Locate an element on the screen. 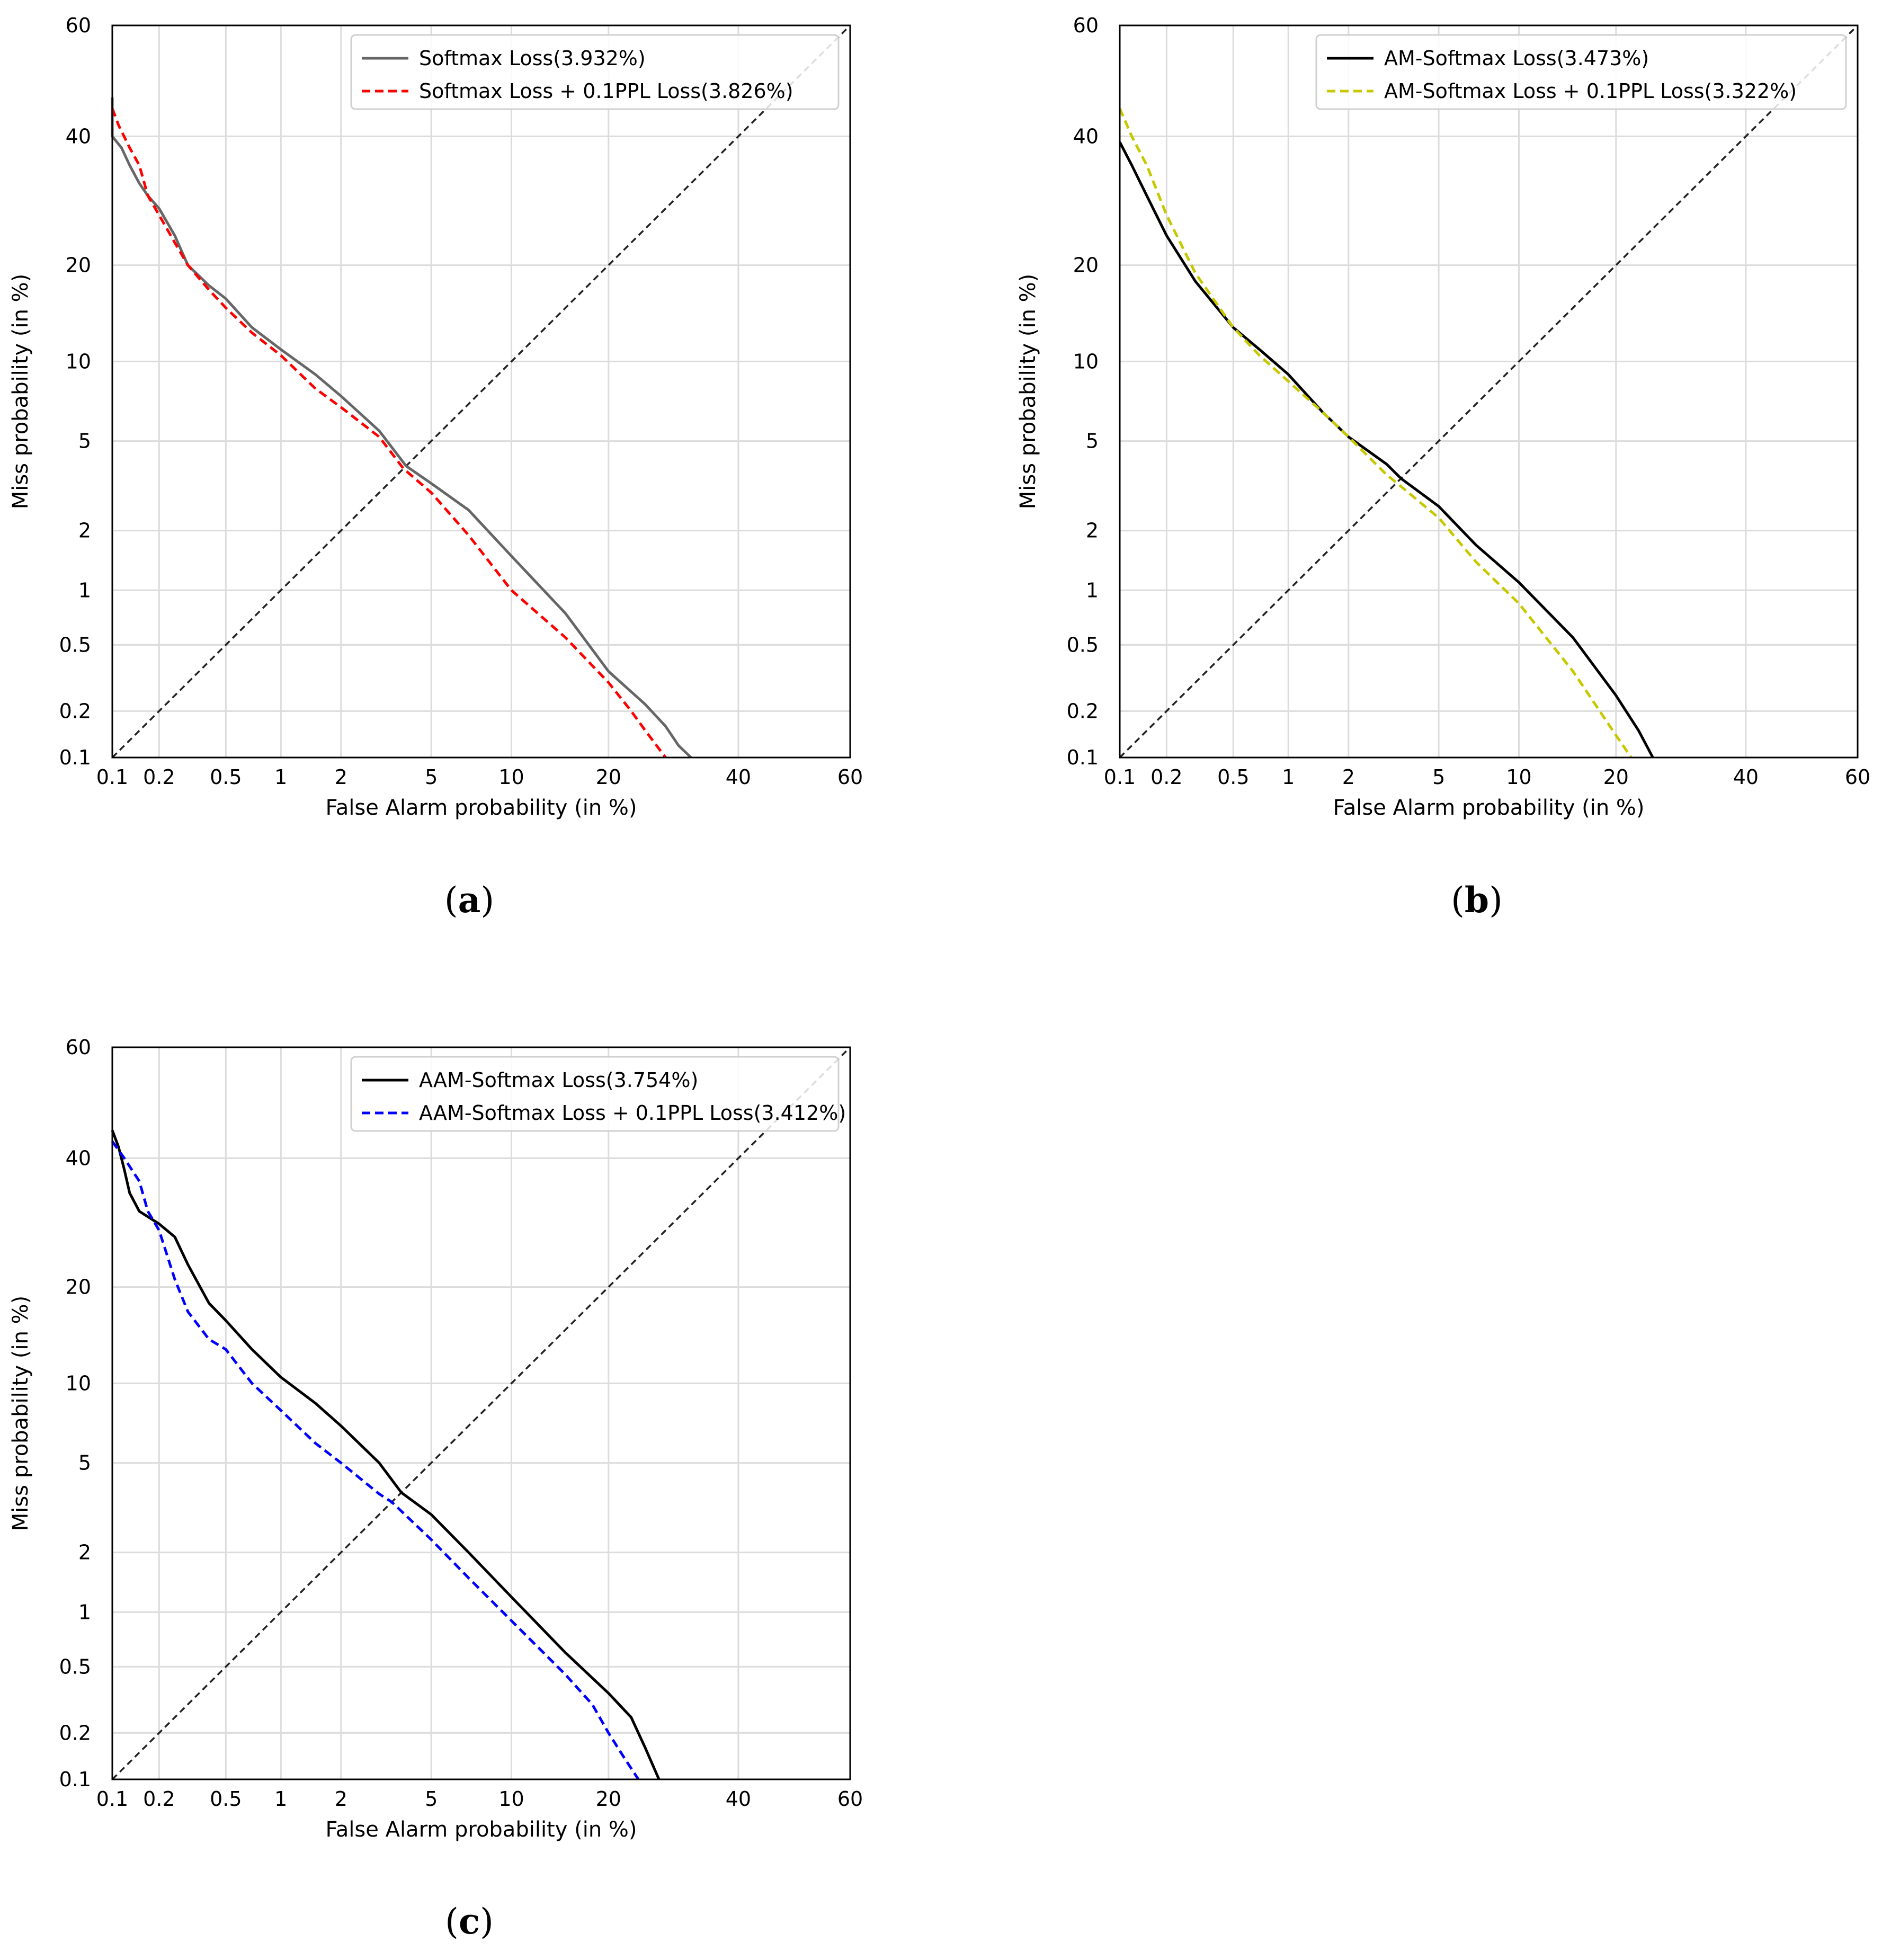 Image resolution: width=1882 pixels, height=1960 pixels. legend-entry-0: AM-Softmax Loss(3.473%) is located at coordinates (1516, 59).